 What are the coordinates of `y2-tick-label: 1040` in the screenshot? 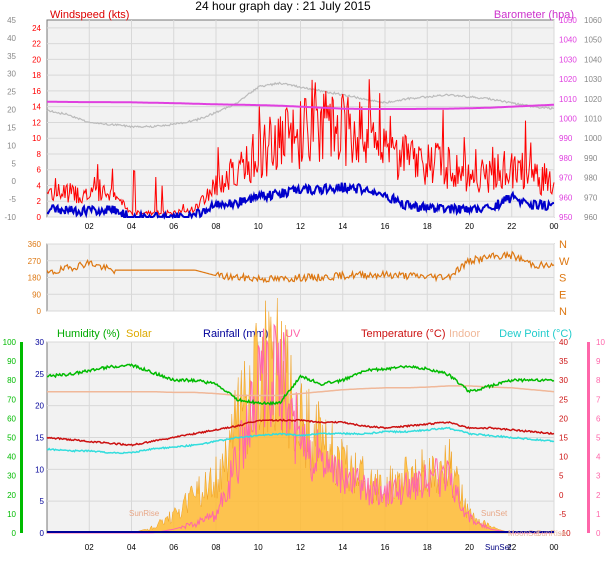 It's located at (568, 40).